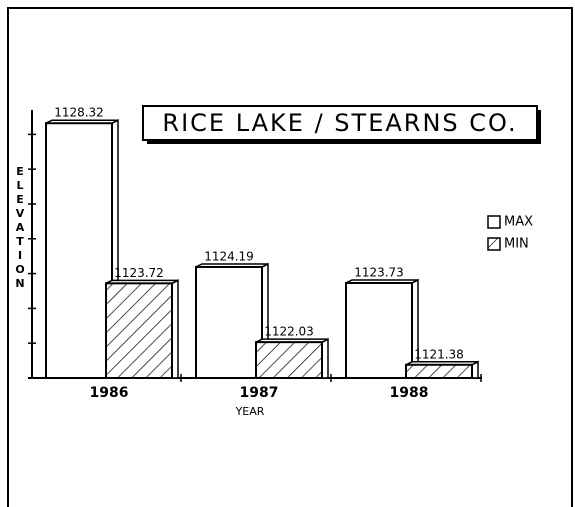 Image resolution: width=575 pixels, height=507 pixels. Describe the element at coordinates (516, 244) in the screenshot. I see `legend-label: MIN` at that location.